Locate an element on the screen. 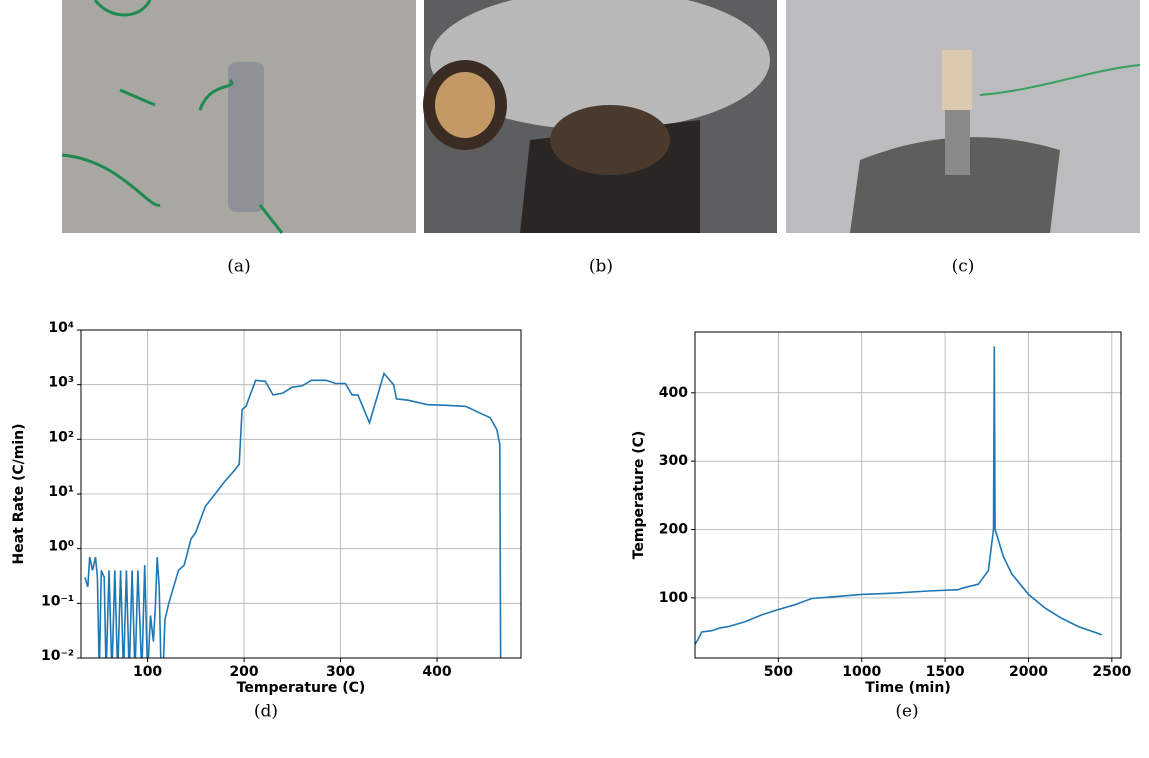 Image resolution: width=1149 pixels, height=758 pixels. caption: (e) is located at coordinates (906, 712).